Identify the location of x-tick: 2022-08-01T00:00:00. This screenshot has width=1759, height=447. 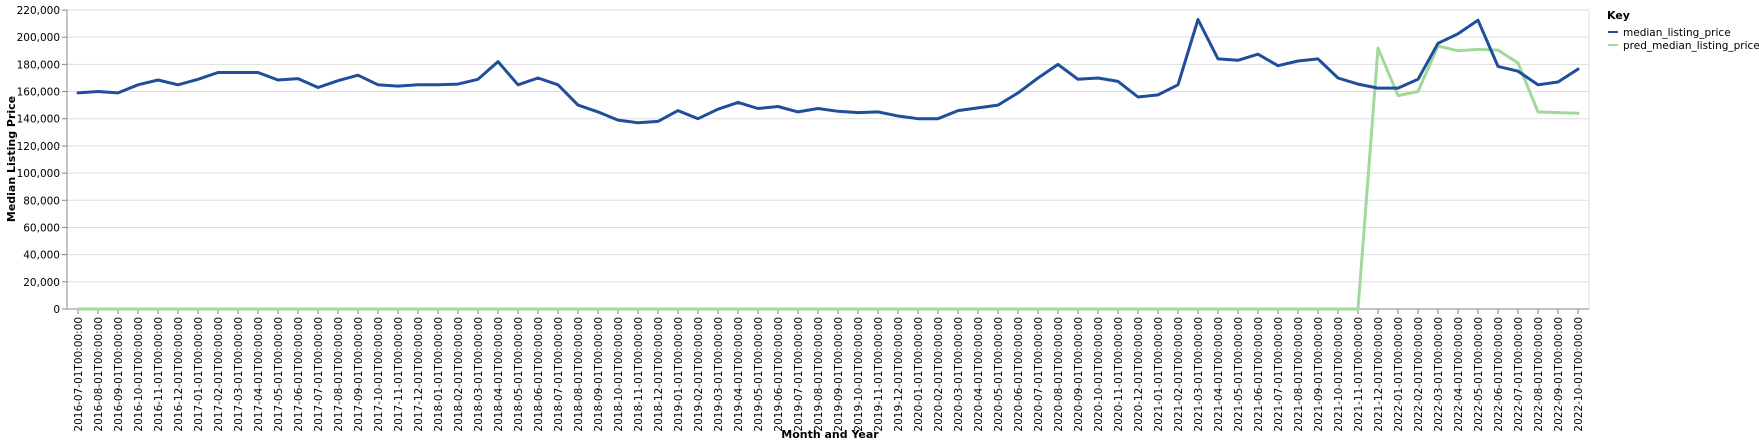
(1539, 370).